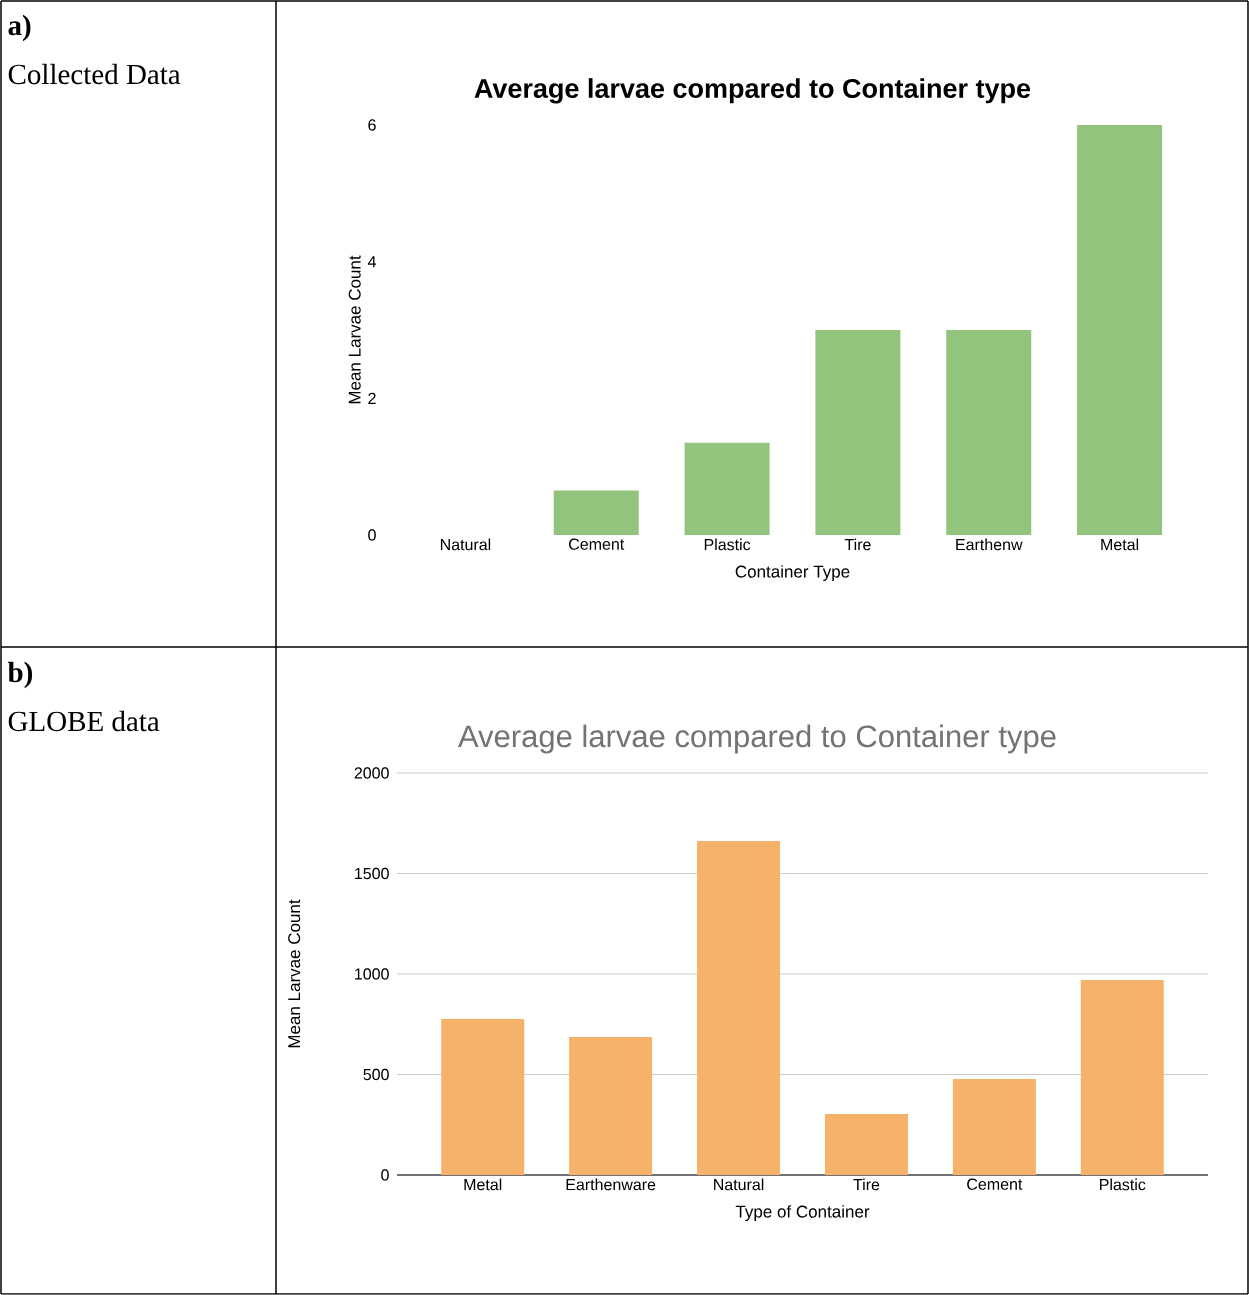 The width and height of the screenshot is (1249, 1295). I want to click on x-axis-title: Type of Container, so click(802, 1213).